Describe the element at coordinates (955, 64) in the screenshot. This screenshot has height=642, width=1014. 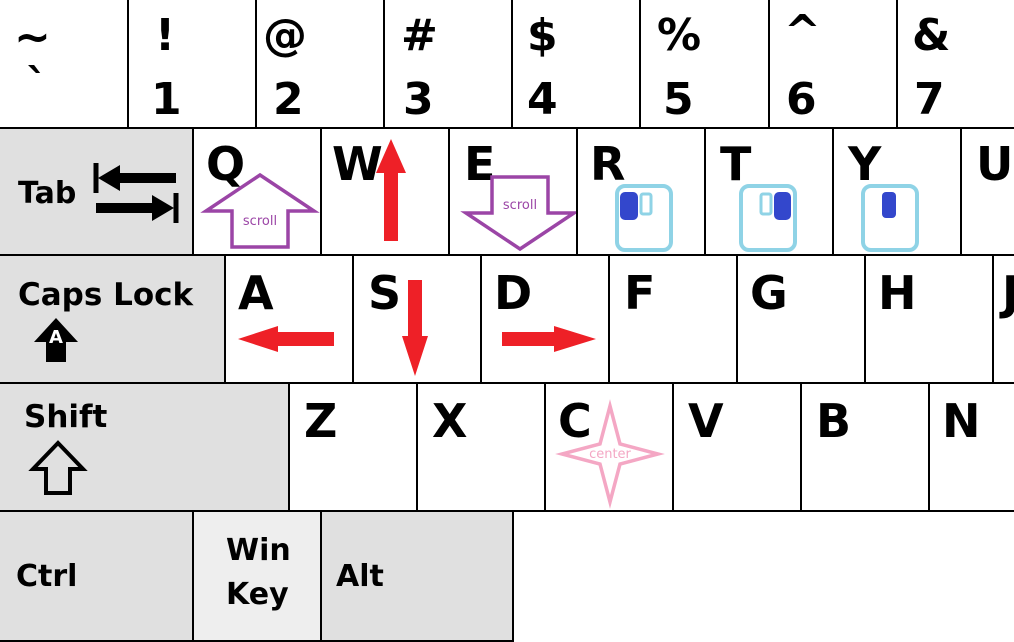
I see `key-7: & 7` at that location.